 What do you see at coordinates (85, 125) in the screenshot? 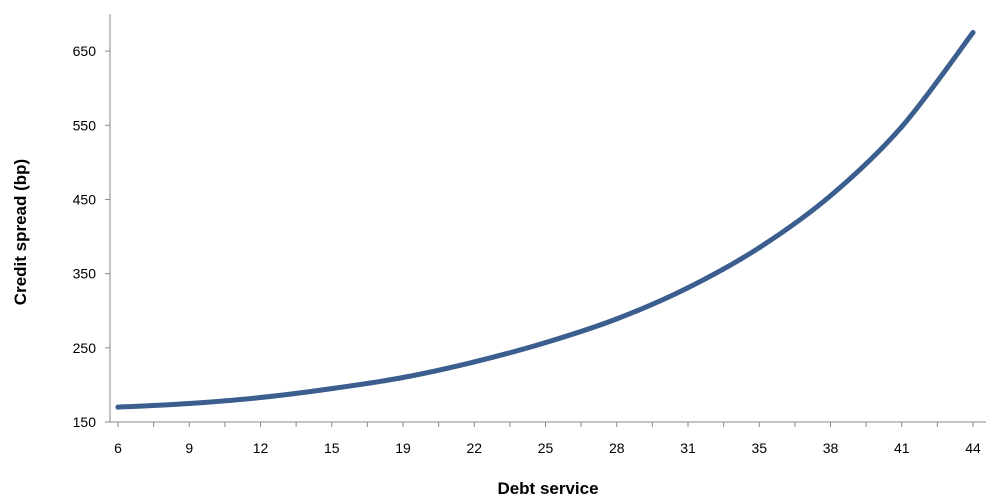
I see `y-tick-label: 550` at bounding box center [85, 125].